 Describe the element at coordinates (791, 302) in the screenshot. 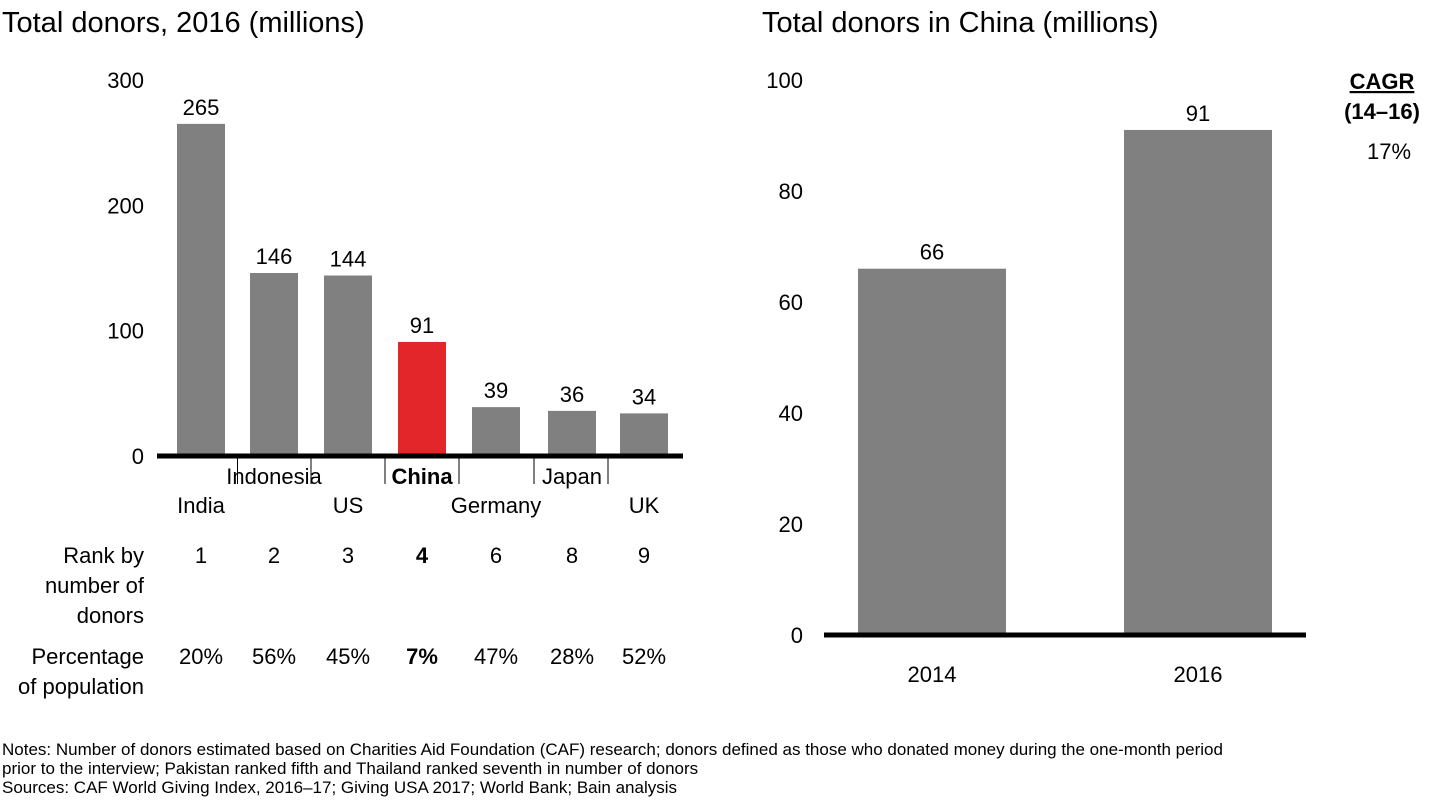

I see `right-y-tick-label: 60` at that location.